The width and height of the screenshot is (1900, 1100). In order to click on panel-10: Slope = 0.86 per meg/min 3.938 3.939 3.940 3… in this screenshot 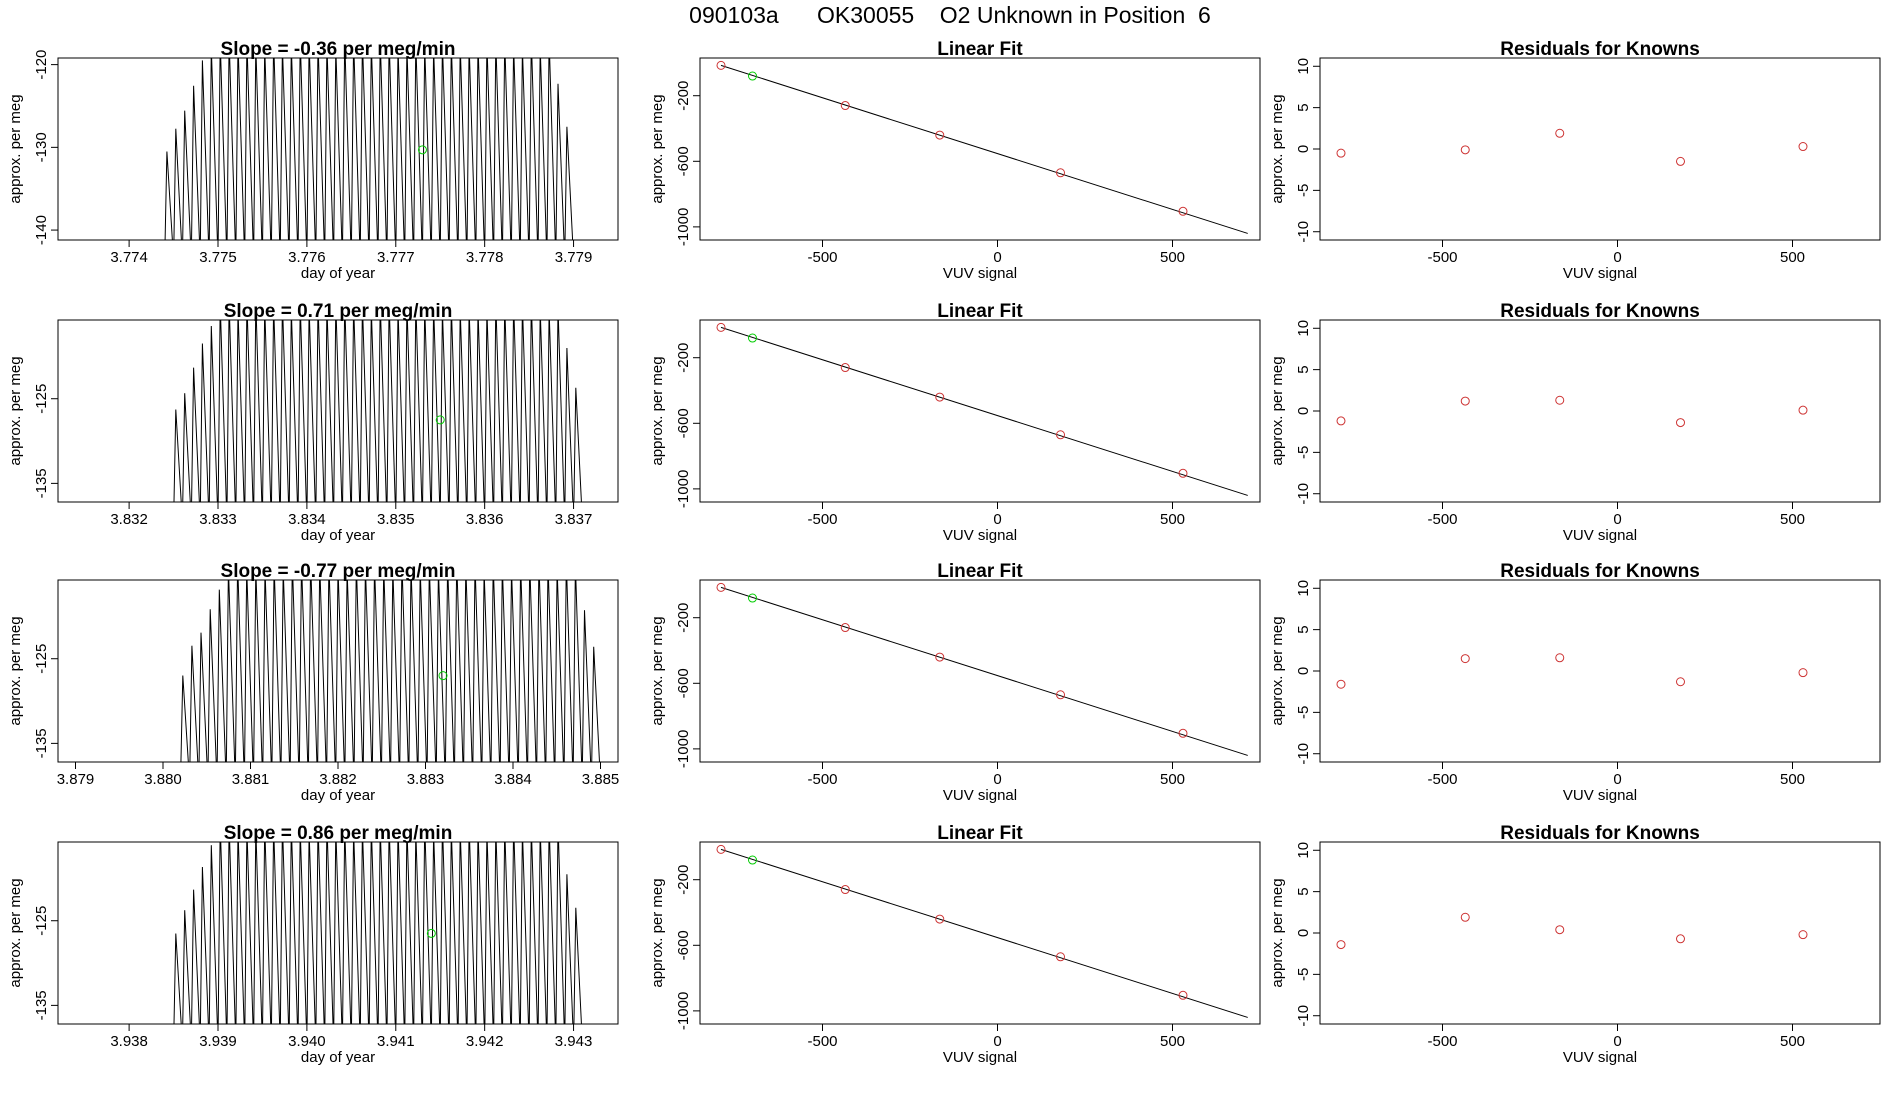, I will do `click(313, 944)`.